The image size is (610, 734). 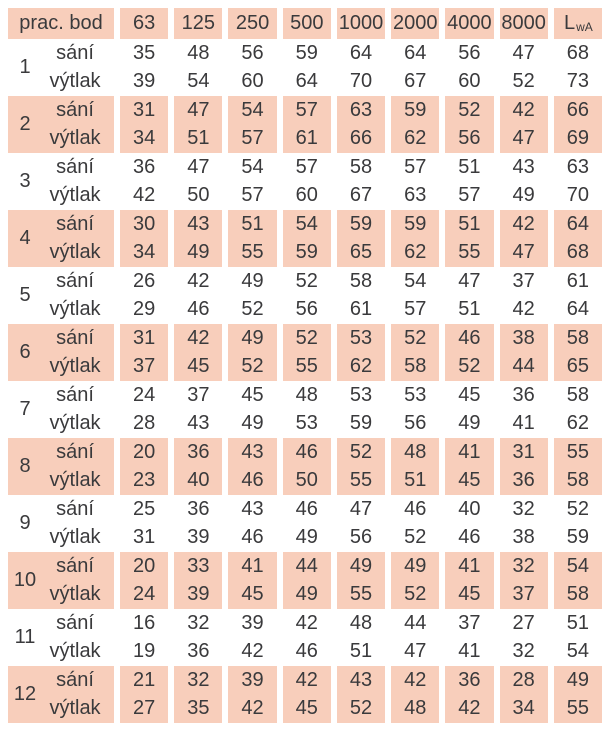 I want to click on header-freq-8000: 8000, so click(x=523, y=23).